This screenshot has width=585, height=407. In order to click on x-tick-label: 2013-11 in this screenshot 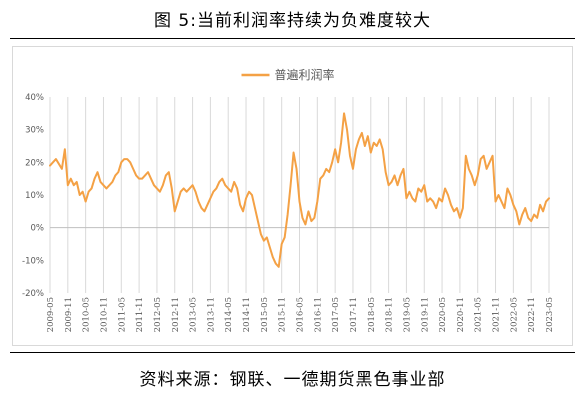, I will do `click(211, 314)`.